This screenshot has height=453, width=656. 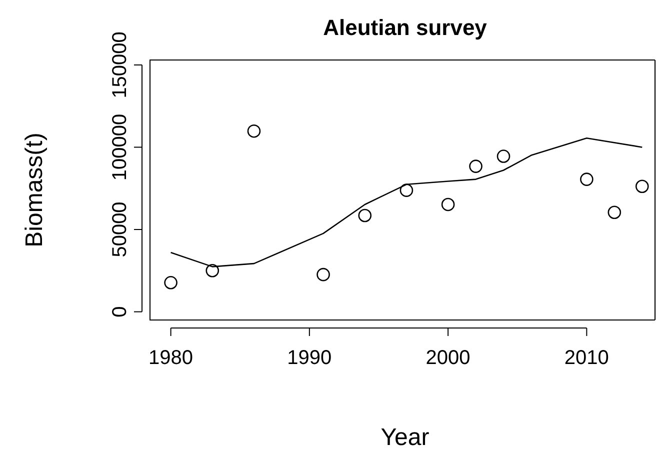 What do you see at coordinates (309, 358) in the screenshot?
I see `x-tick-label: 1990` at bounding box center [309, 358].